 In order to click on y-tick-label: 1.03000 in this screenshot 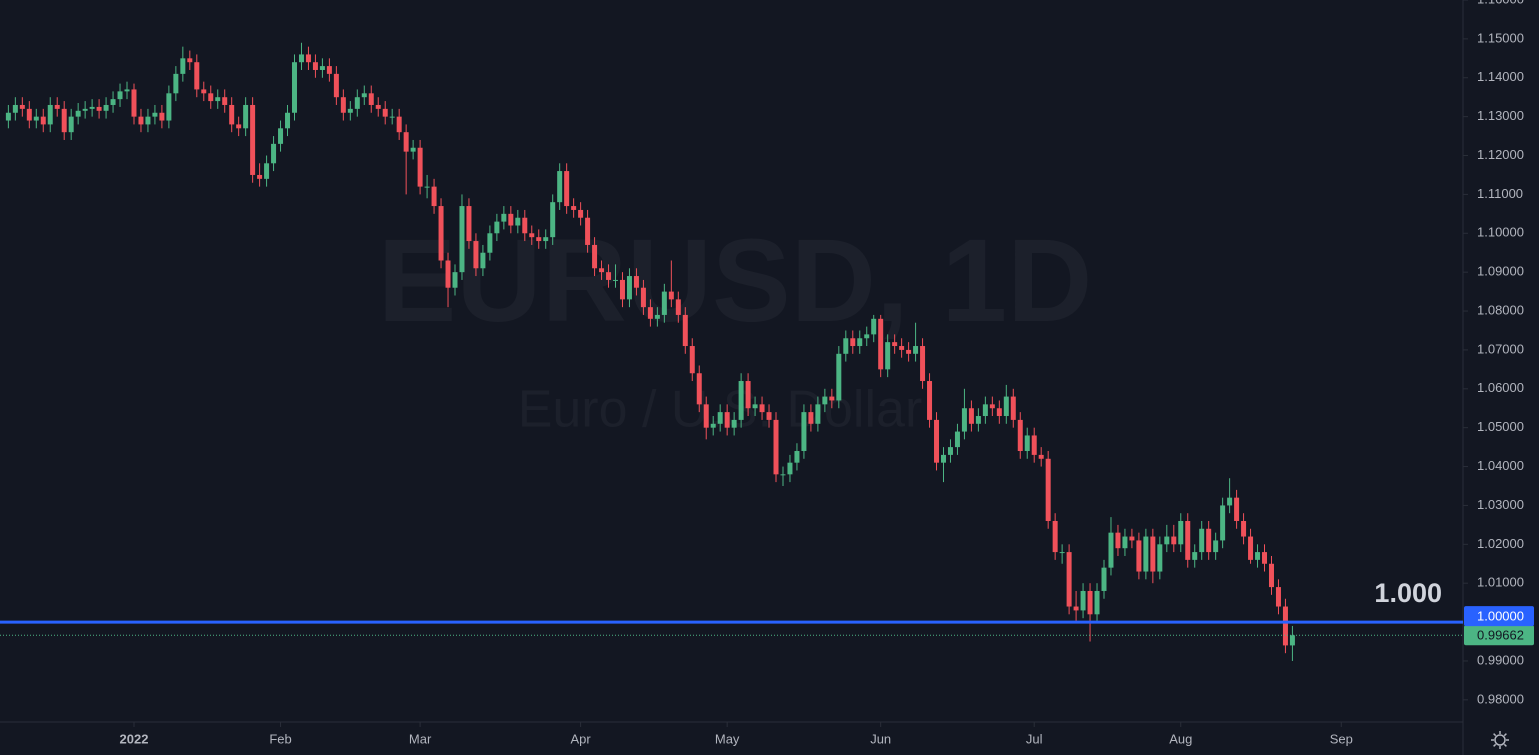, I will do `click(1500, 504)`.